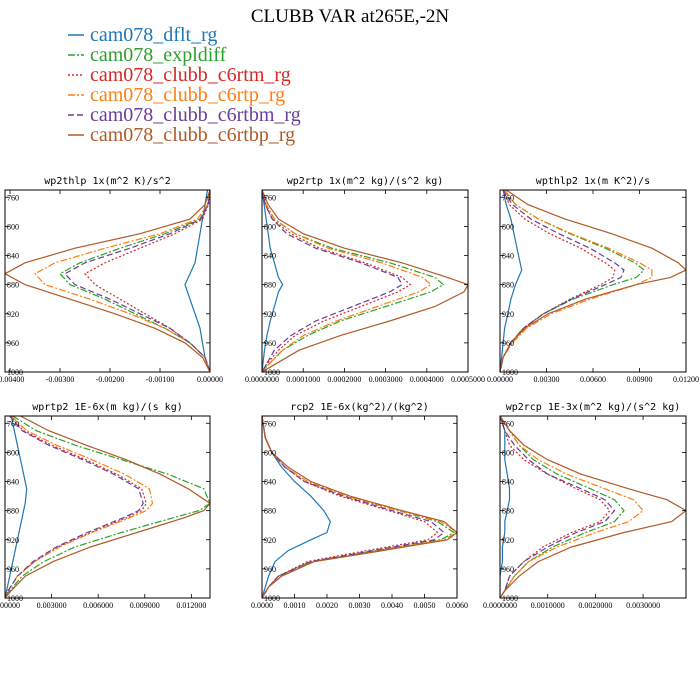 This screenshot has width=700, height=700. I want to click on x-tick-label: 0.0030000, so click(643, 605).